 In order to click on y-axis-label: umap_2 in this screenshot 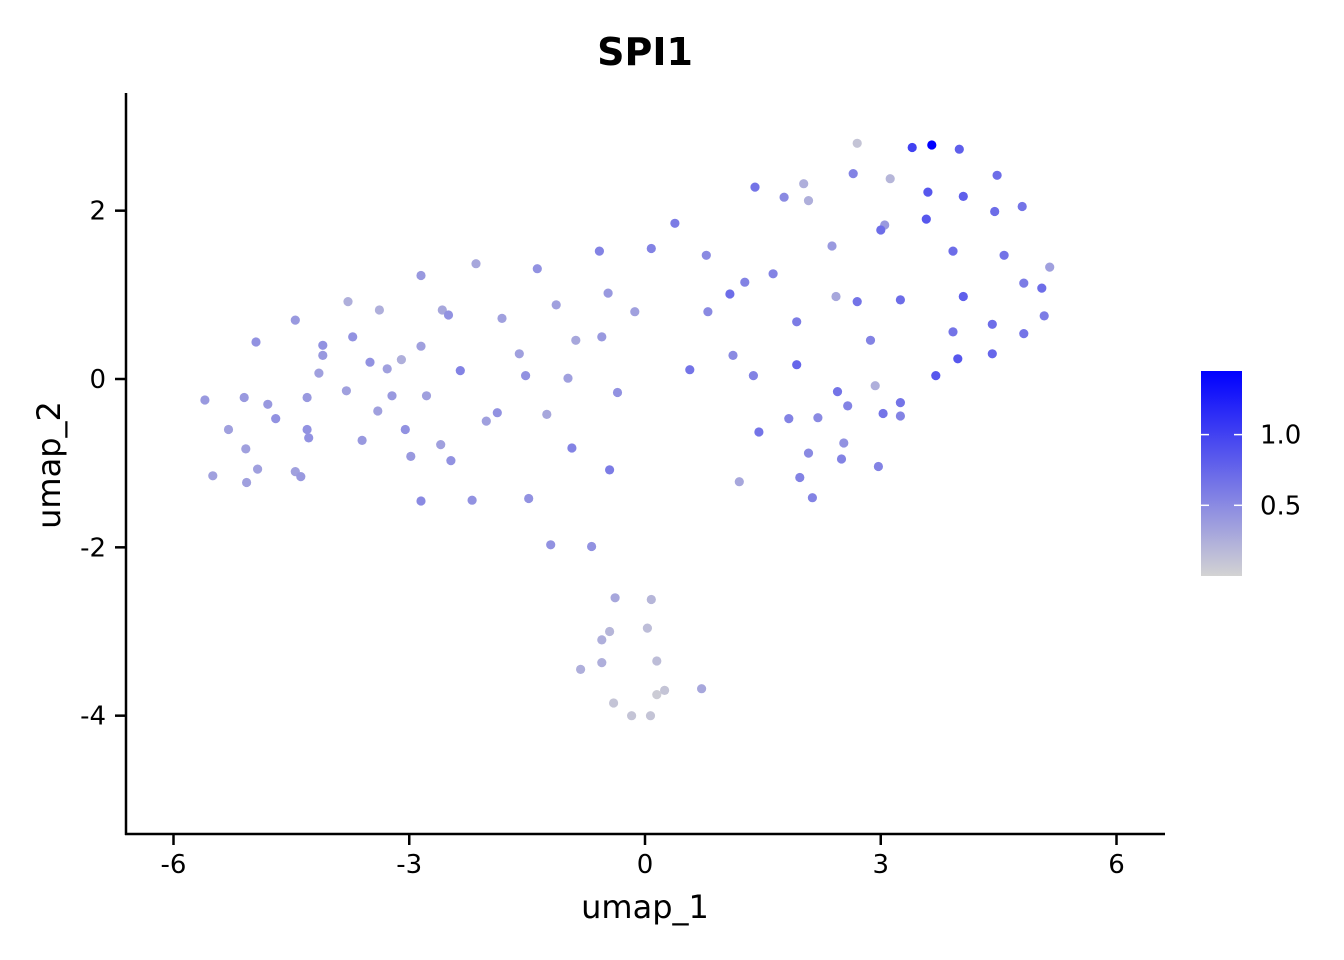, I will do `click(49, 465)`.